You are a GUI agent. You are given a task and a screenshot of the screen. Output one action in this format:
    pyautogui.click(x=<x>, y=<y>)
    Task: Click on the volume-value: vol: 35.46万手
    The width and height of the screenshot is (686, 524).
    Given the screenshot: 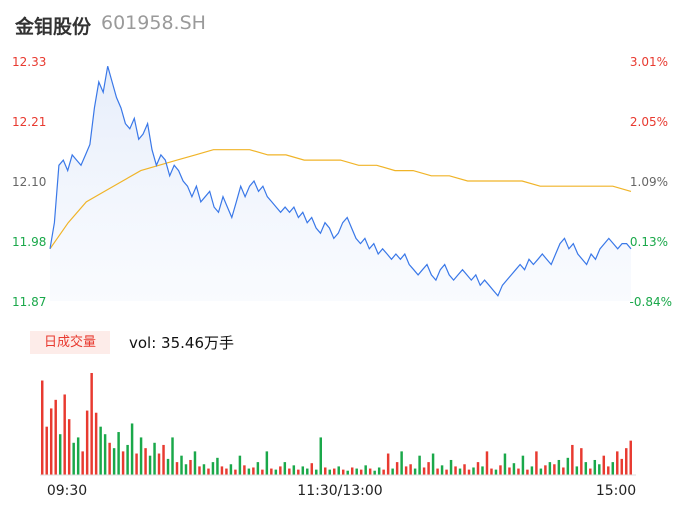 What is the action you would take?
    pyautogui.click(x=181, y=343)
    